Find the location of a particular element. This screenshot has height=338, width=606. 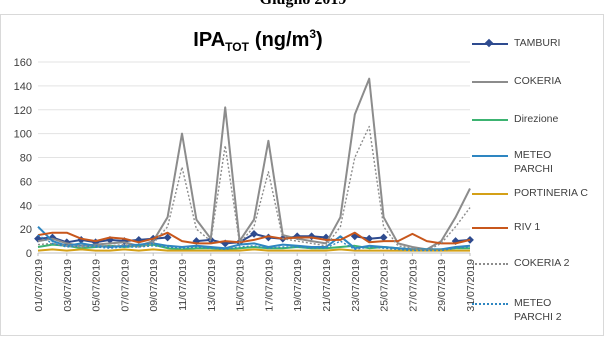

chart-title-sub: TOT is located at coordinates (237, 47).